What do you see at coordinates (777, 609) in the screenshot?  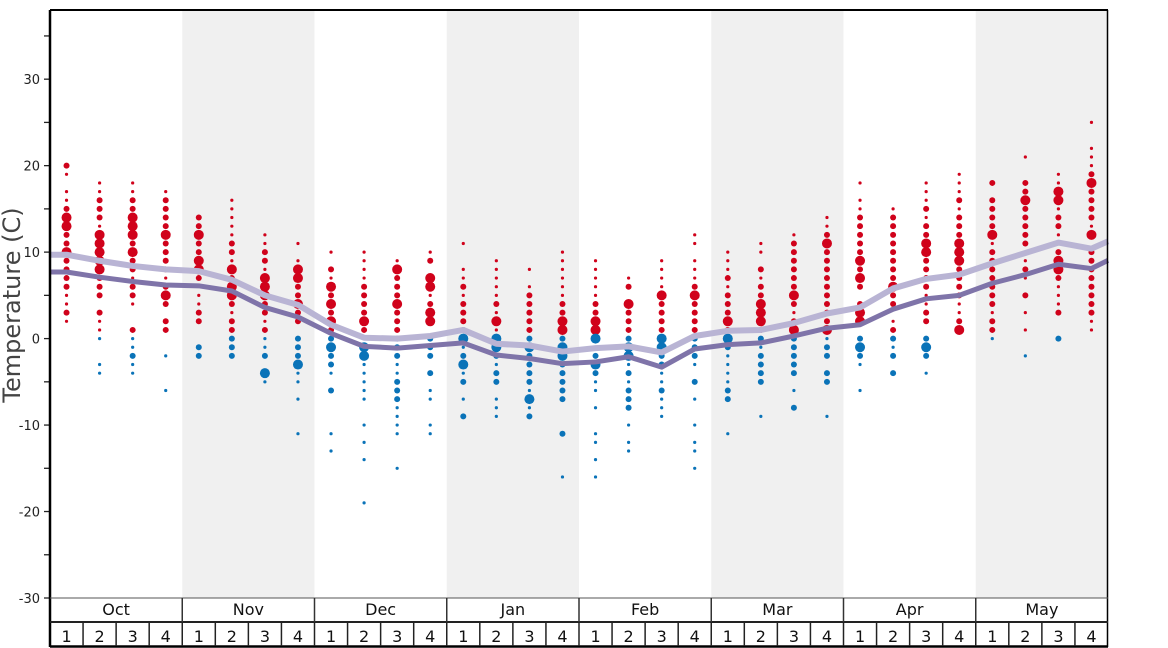 I see `month-label-mar: Mar` at bounding box center [777, 609].